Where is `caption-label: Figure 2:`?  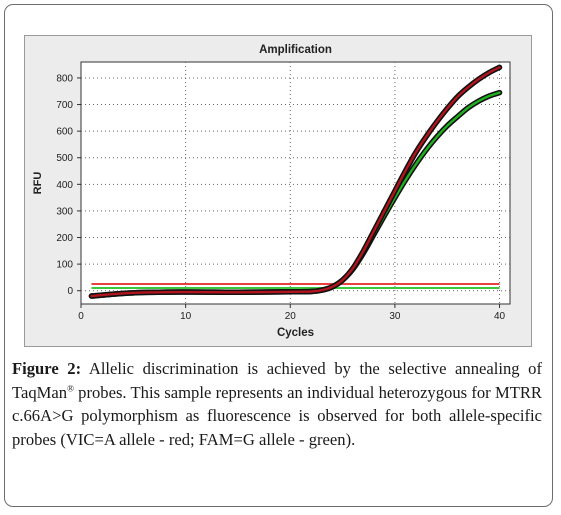 caption-label: Figure 2: is located at coordinates (47, 368).